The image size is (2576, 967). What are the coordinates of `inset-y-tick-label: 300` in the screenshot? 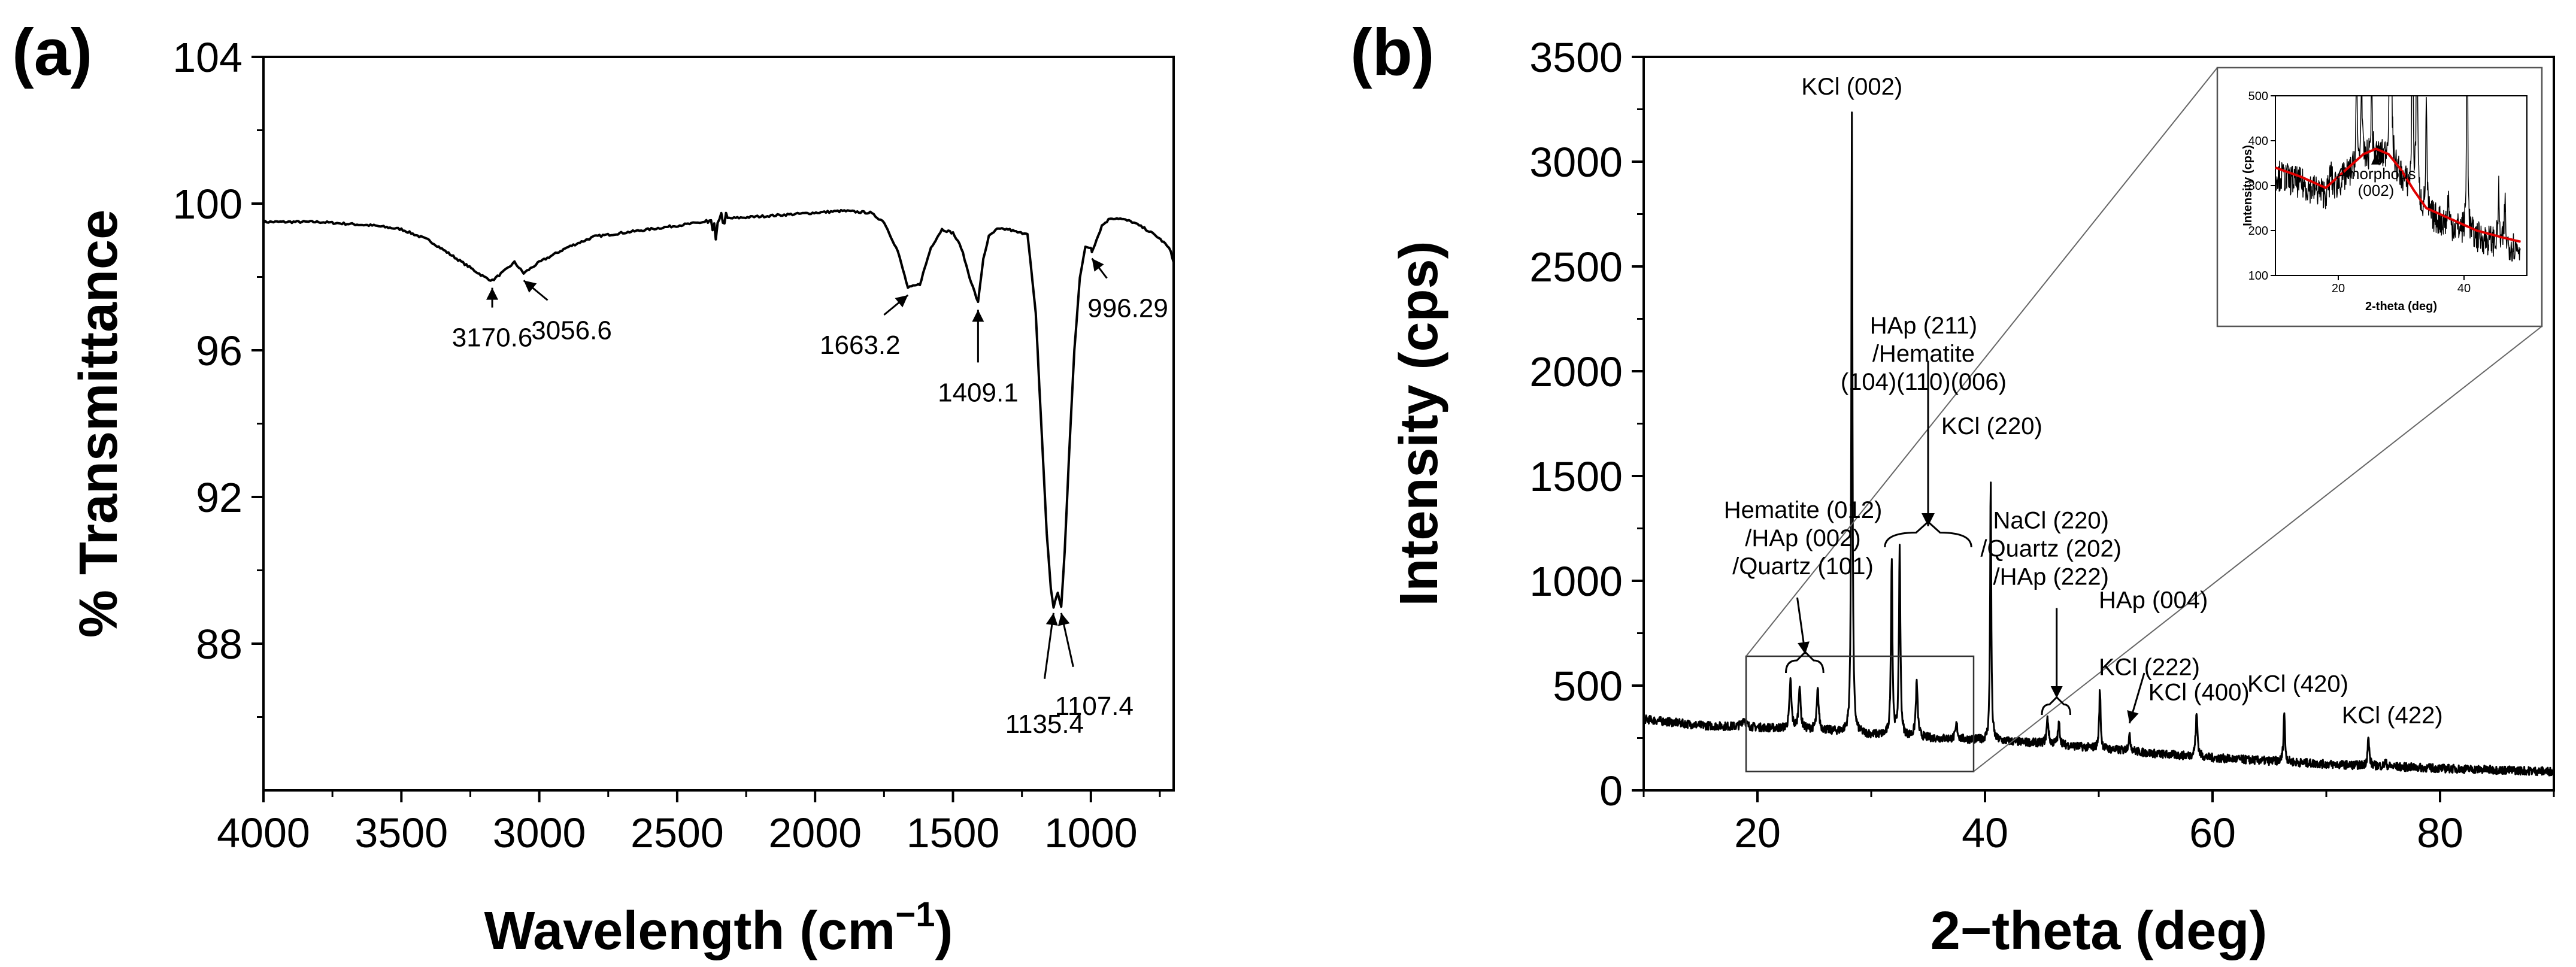 It's located at (2258, 187).